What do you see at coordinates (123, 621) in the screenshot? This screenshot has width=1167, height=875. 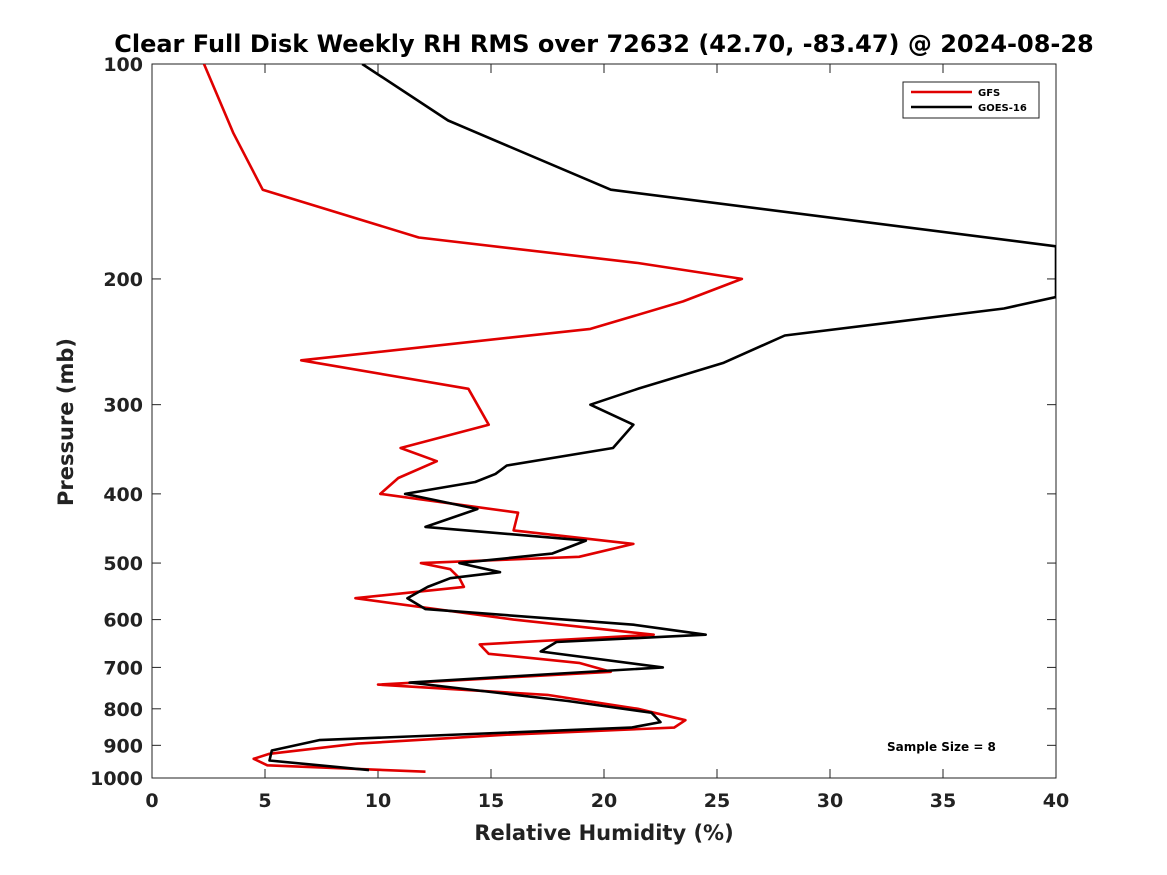 I see `y-tick-label: 600` at bounding box center [123, 621].